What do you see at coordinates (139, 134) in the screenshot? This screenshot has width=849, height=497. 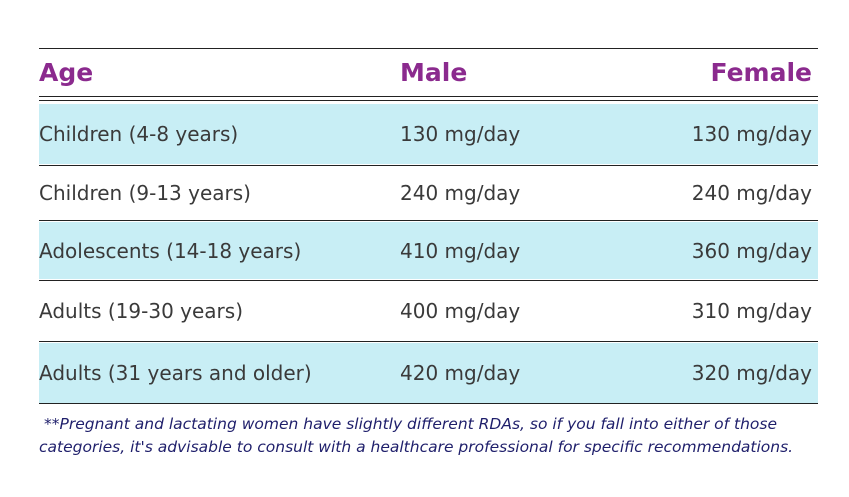 I see `table-cell: Children (4-8 years)` at bounding box center [139, 134].